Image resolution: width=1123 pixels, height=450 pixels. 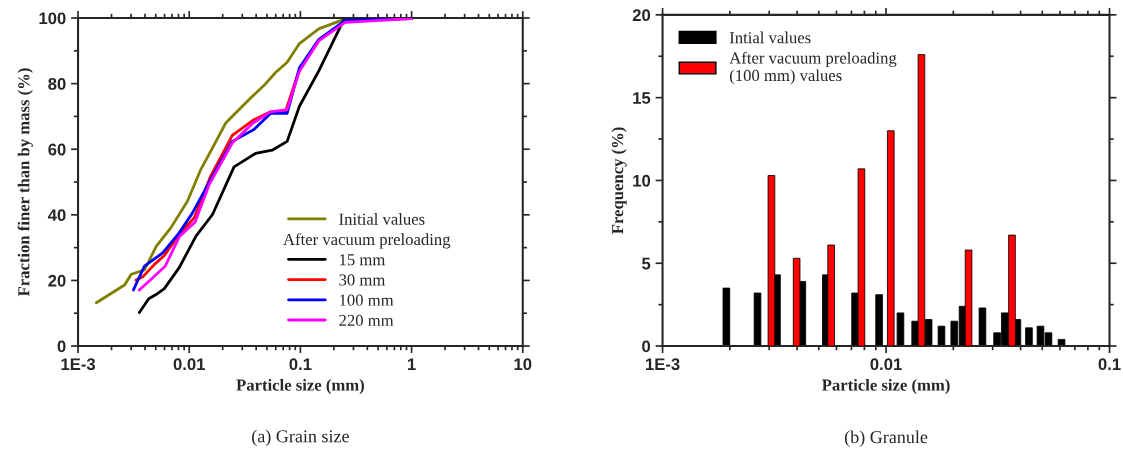 I want to click on y-axis-title: Fraction finer than by mass (%), so click(x=25, y=182).